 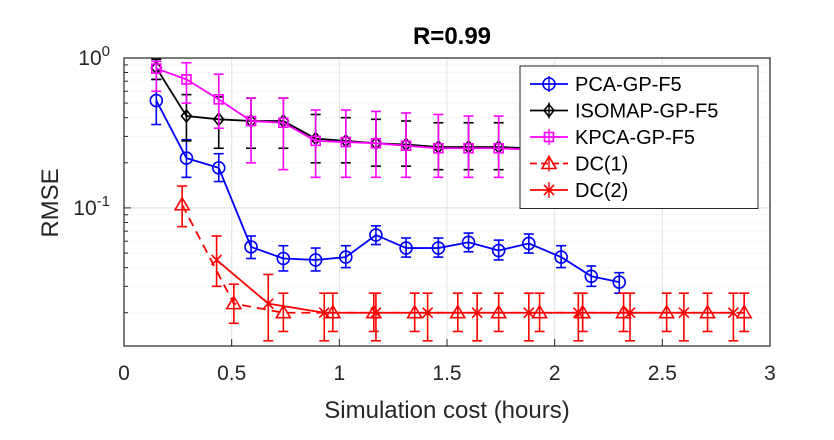 I want to click on x-tick-label: 2.5, so click(x=662, y=373).